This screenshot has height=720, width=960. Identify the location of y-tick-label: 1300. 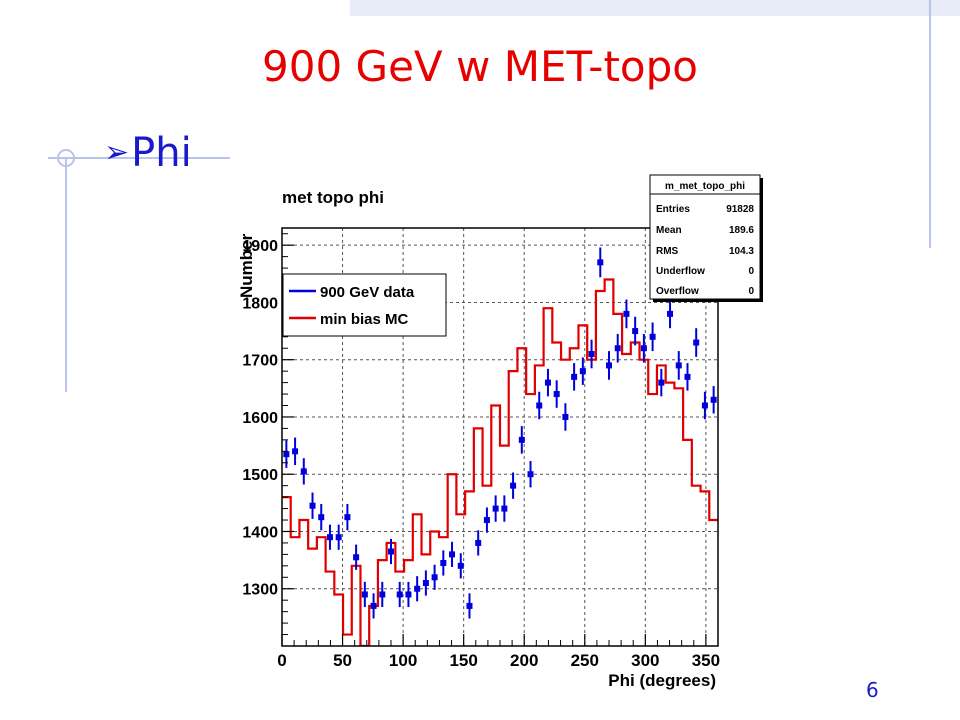
(260, 590).